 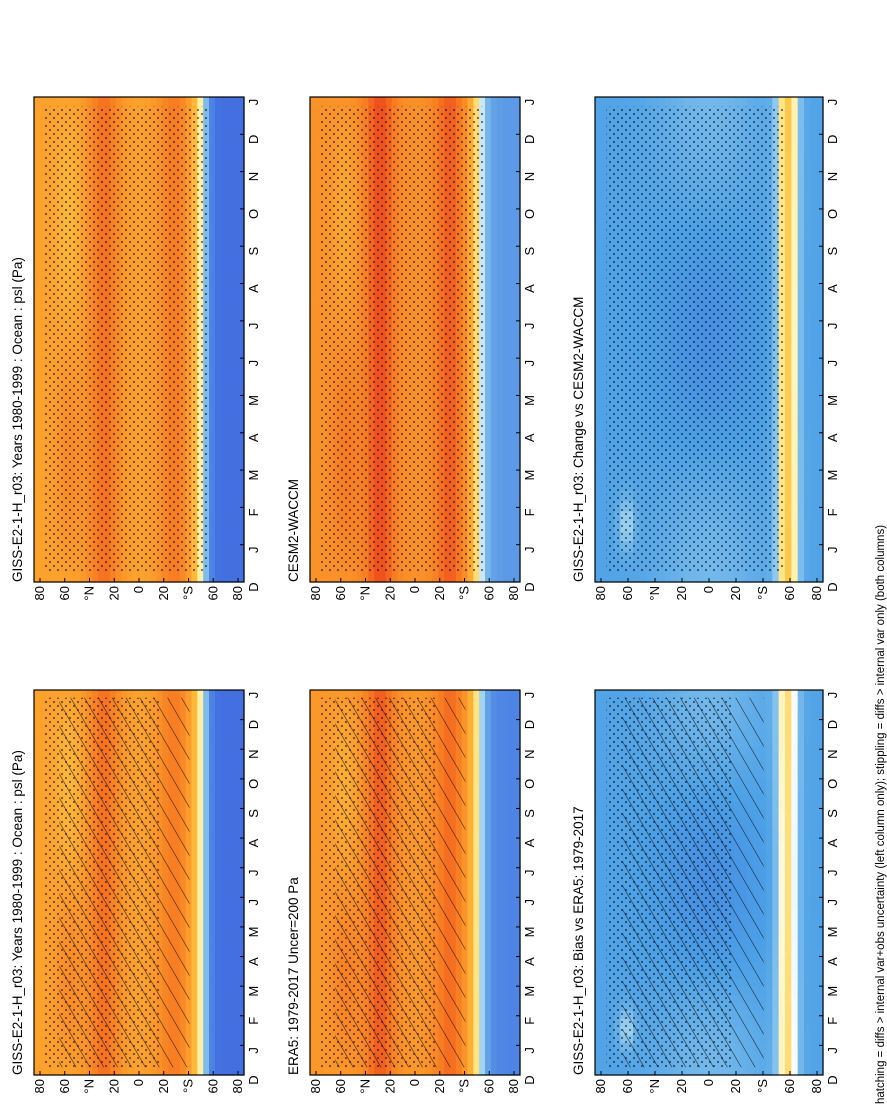 I want to click on month-tick-label: J, so click(x=253, y=1050).